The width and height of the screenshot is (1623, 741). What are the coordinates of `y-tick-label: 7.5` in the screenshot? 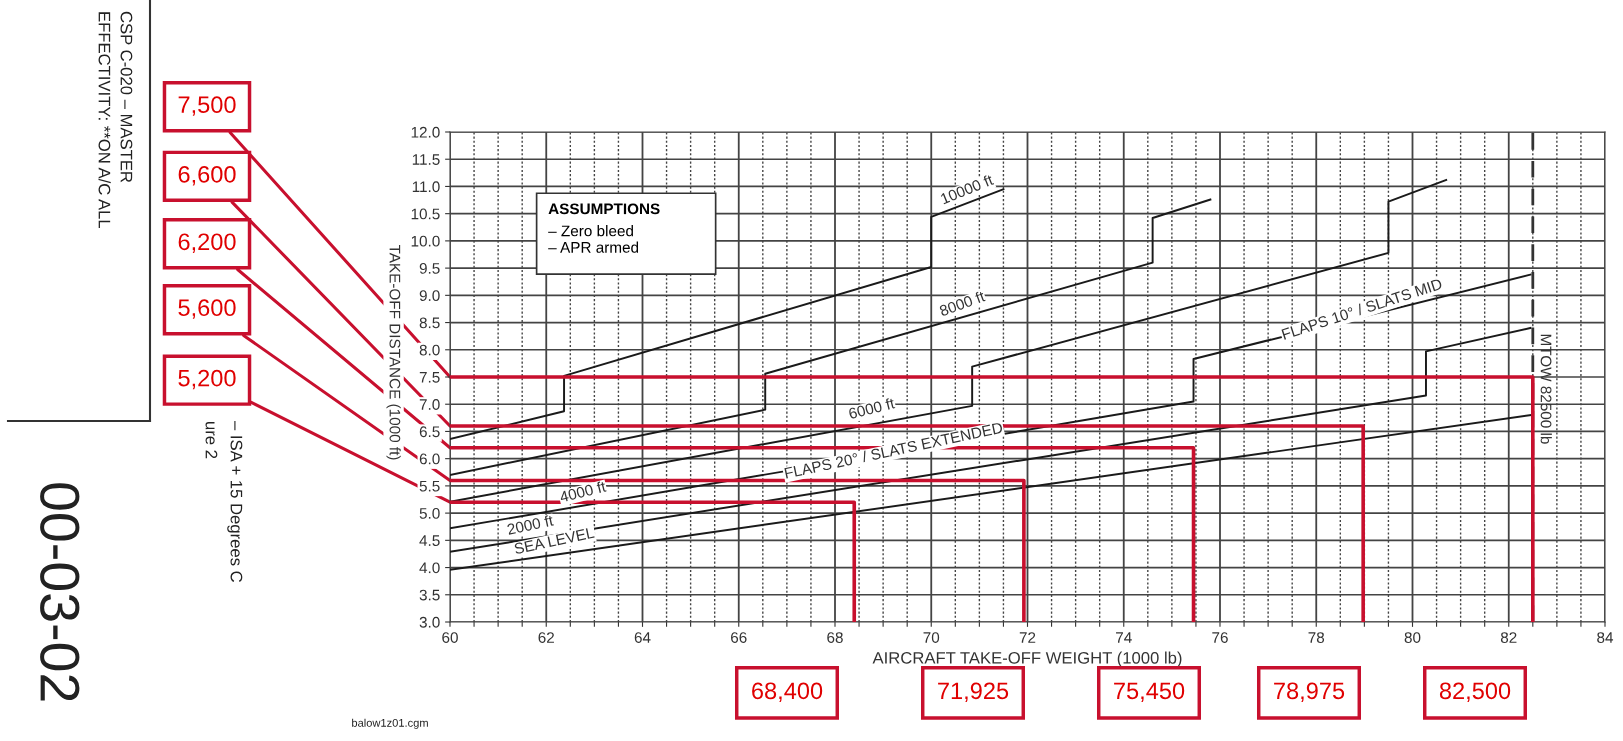 It's located at (429, 377).